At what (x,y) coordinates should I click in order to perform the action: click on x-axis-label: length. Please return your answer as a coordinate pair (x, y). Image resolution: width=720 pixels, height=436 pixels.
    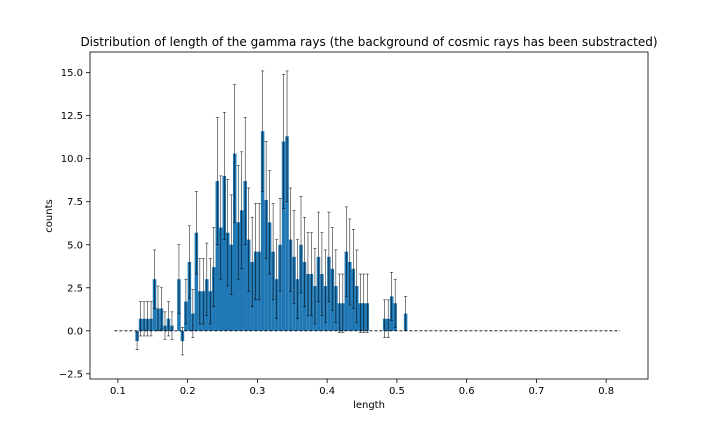
    Looking at the image, I should click on (369, 405).